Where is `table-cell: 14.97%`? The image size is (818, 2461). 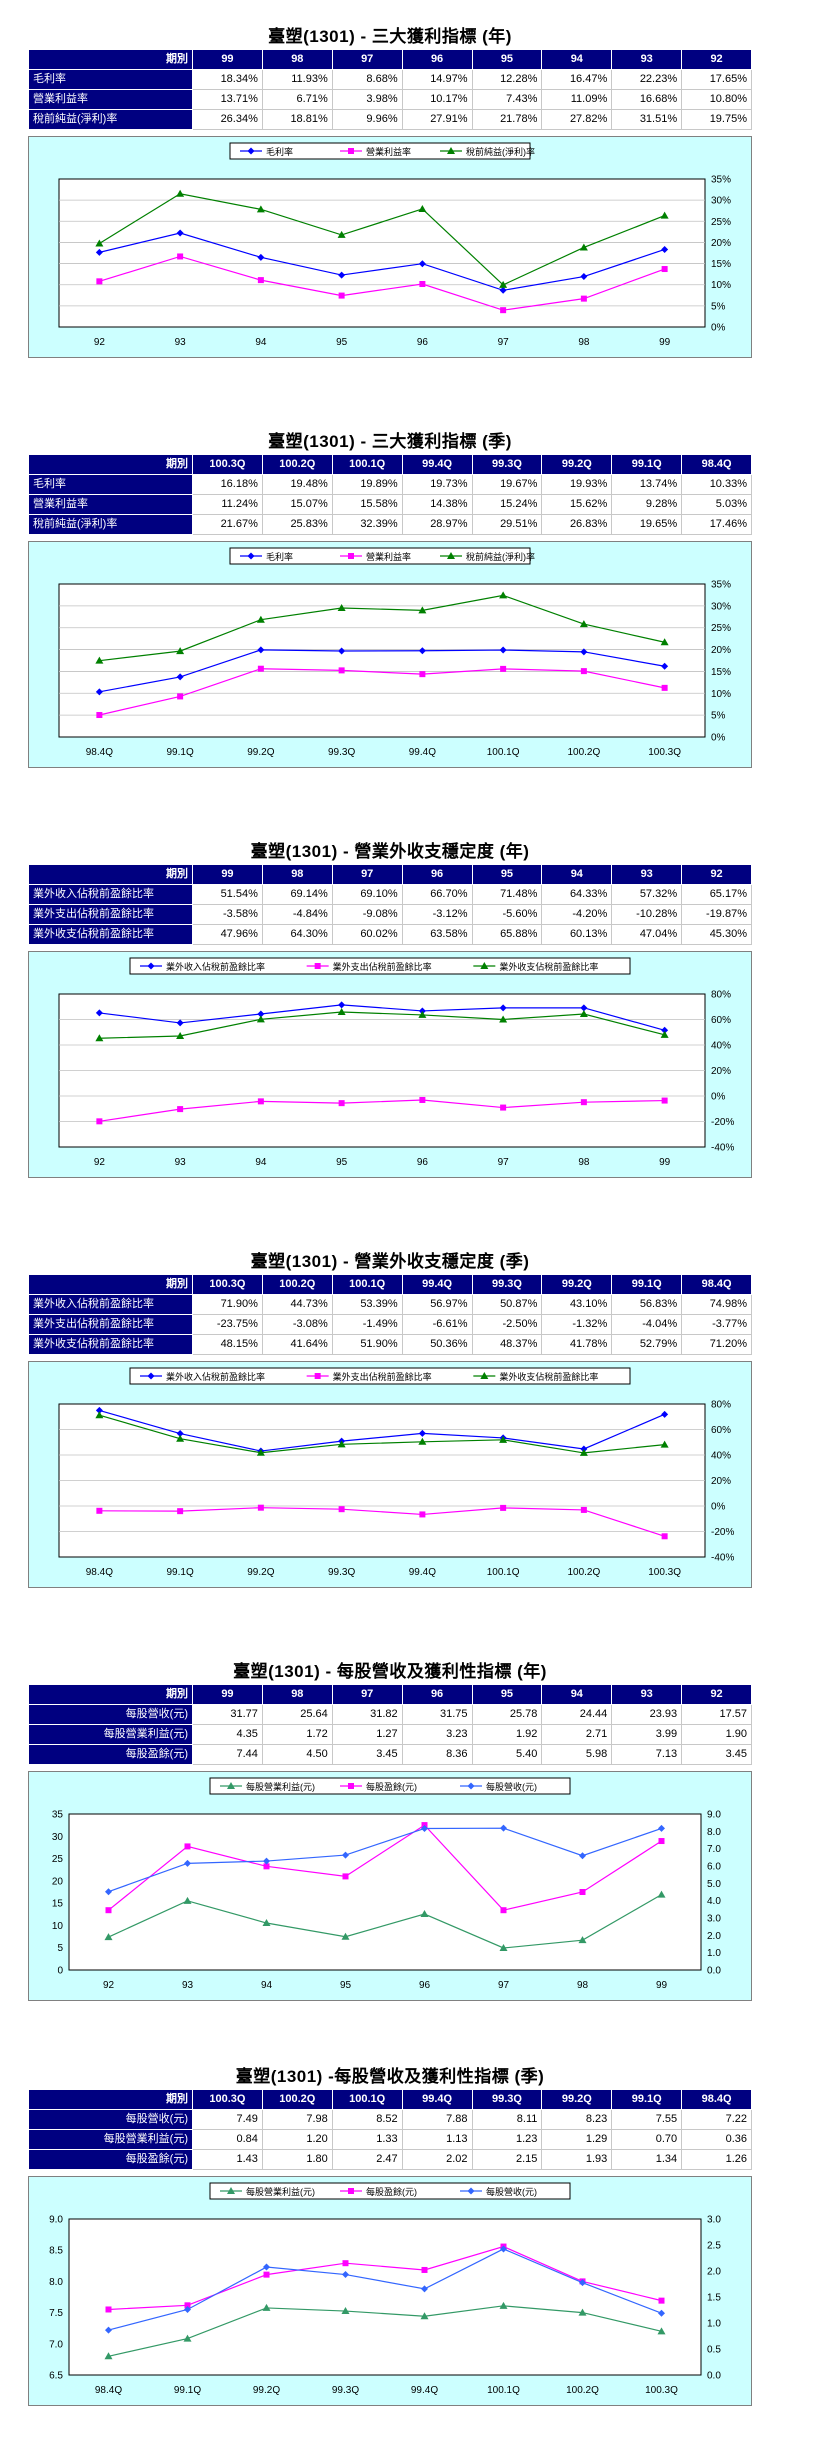 table-cell: 14.97% is located at coordinates (437, 79).